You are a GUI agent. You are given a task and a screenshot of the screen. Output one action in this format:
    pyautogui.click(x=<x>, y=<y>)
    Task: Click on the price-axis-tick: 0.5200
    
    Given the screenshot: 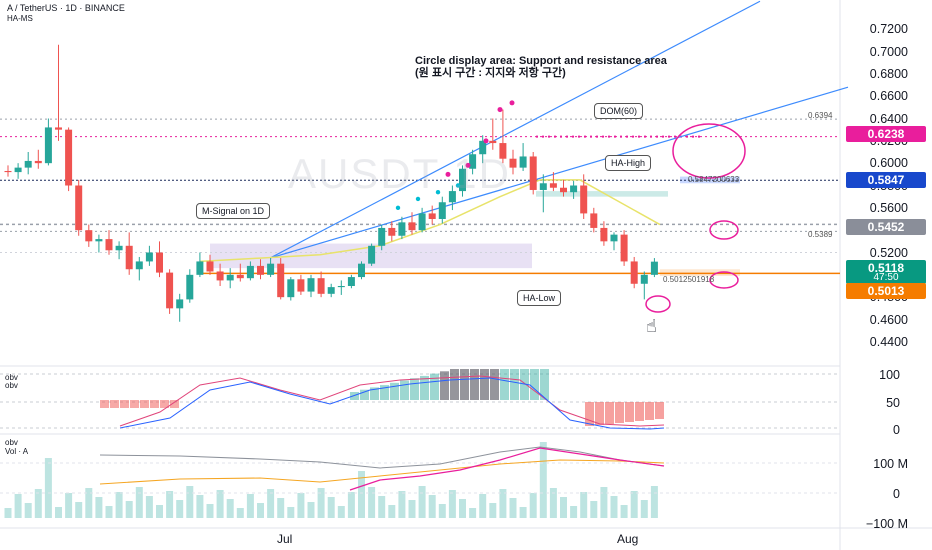 What is the action you would take?
    pyautogui.click(x=888, y=252)
    